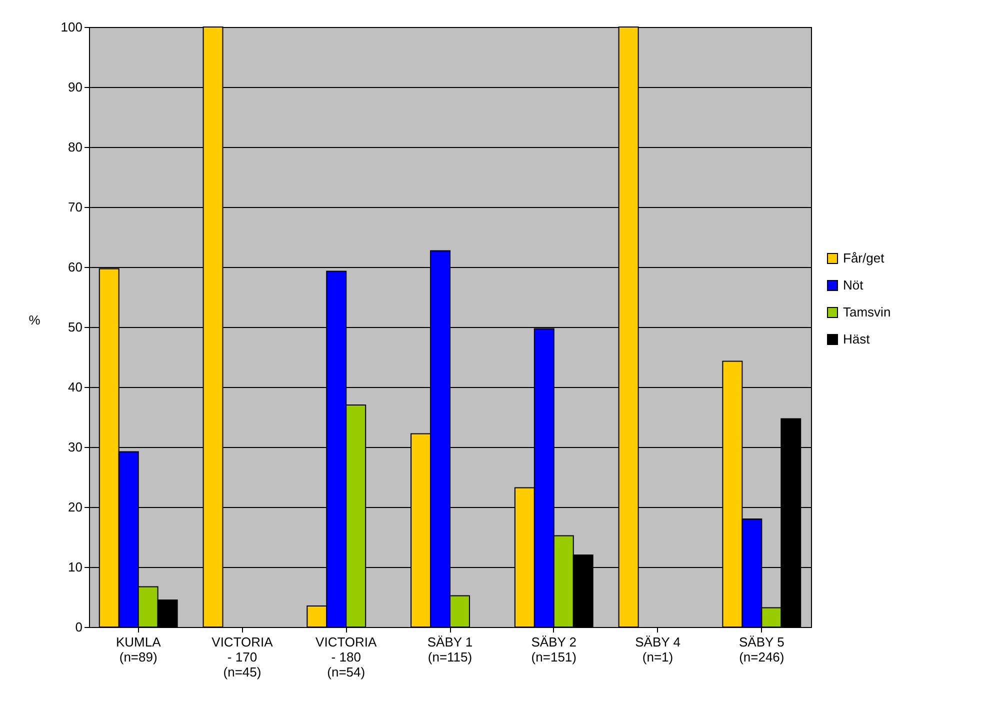 The image size is (992, 704). Describe the element at coordinates (450, 649) in the screenshot. I see `x-tick-label: SÄBY 1 (n=115)` at that location.